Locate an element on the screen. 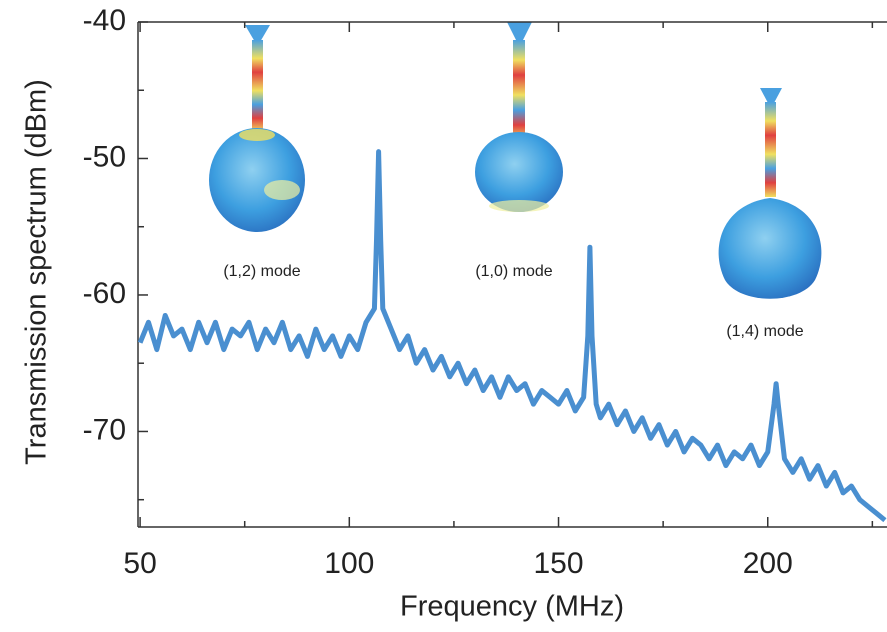  mode-annotation: (1,0) mode is located at coordinates (513, 271).